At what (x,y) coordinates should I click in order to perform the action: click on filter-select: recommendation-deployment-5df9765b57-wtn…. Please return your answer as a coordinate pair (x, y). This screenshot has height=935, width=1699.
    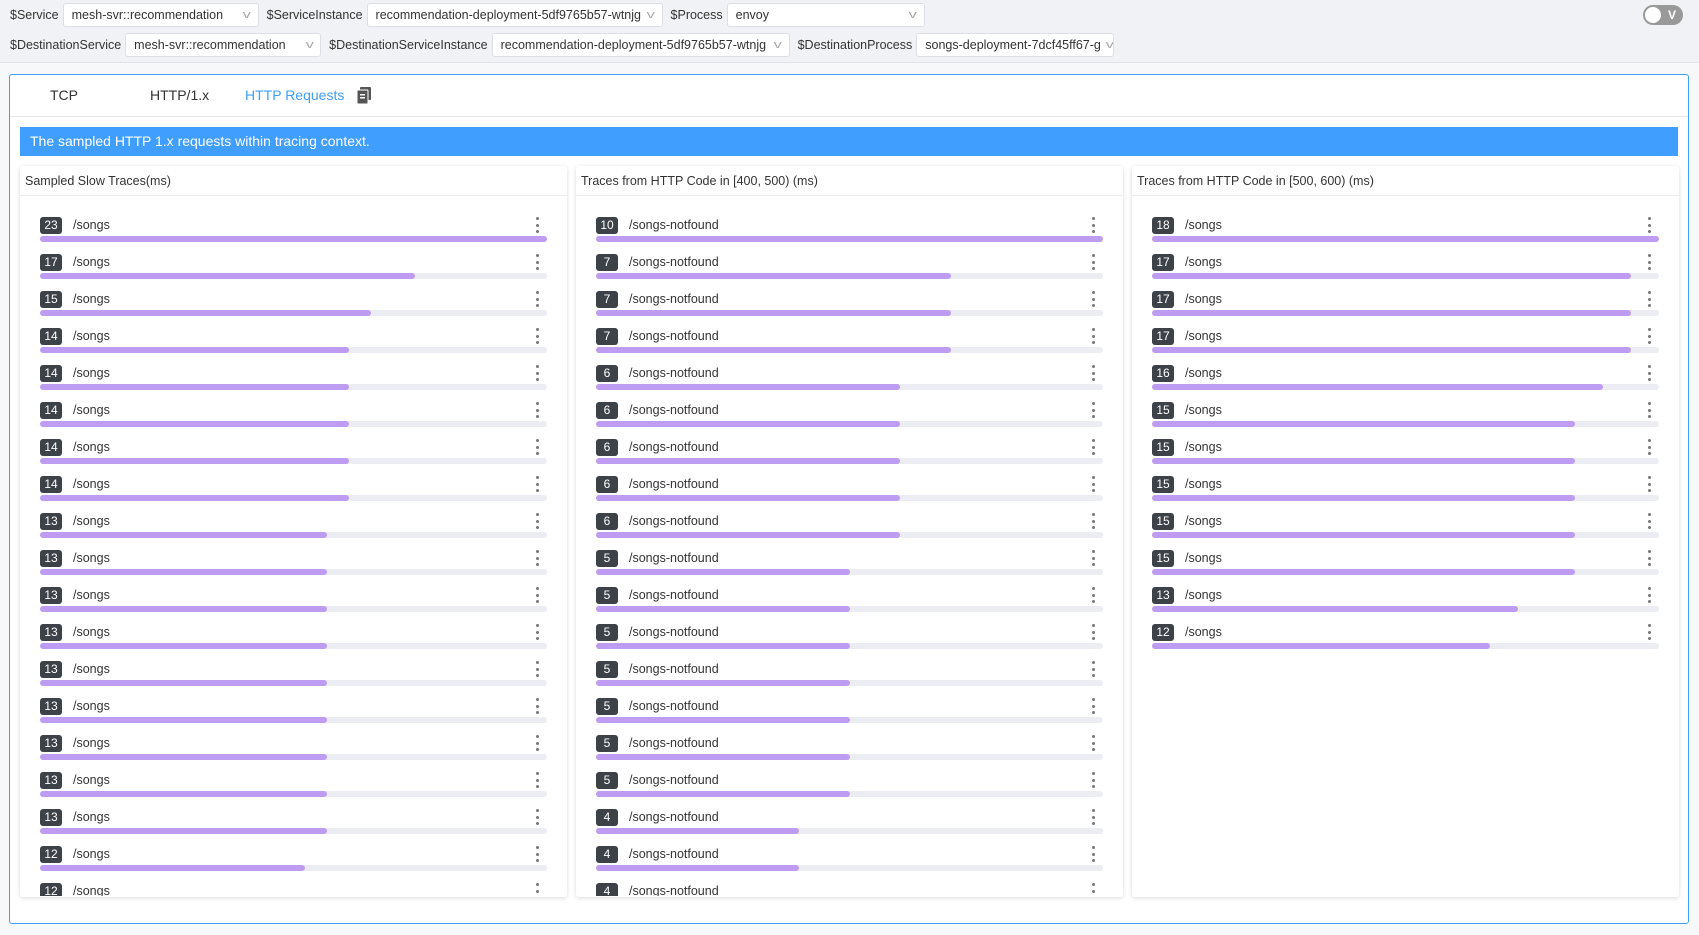
    Looking at the image, I should click on (514, 15).